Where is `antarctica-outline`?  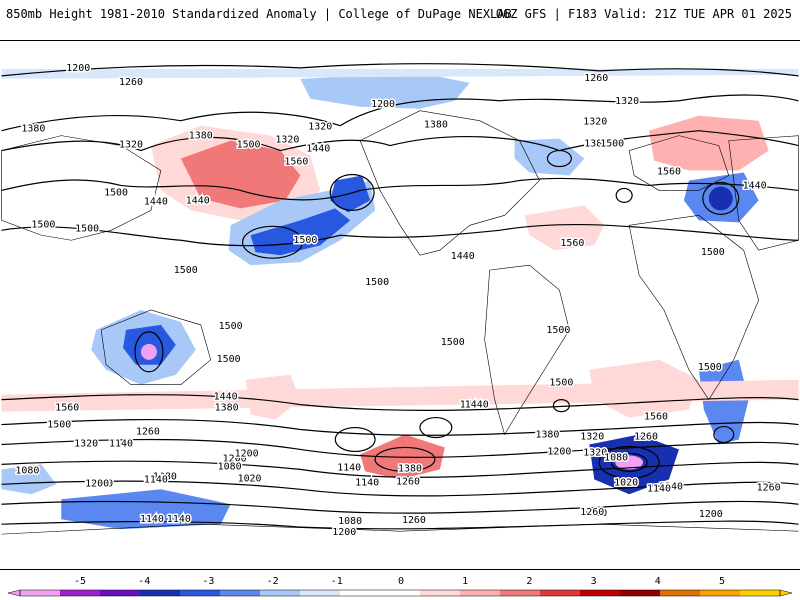 antarctica-outline is located at coordinates (400, 529).